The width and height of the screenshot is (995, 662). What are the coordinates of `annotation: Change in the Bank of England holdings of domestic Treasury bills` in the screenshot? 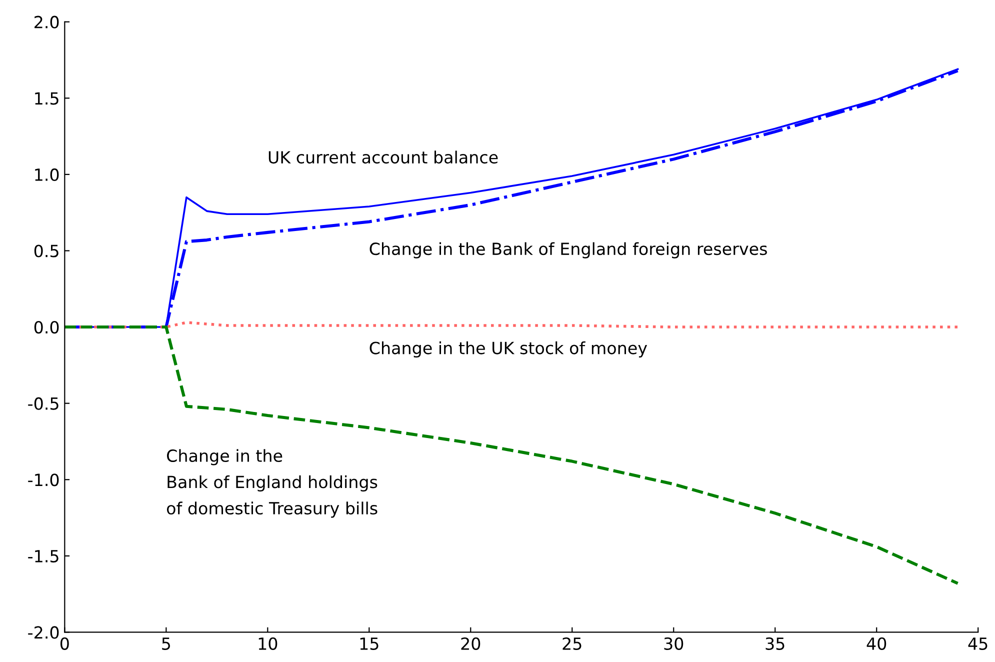 It's located at (272, 483).